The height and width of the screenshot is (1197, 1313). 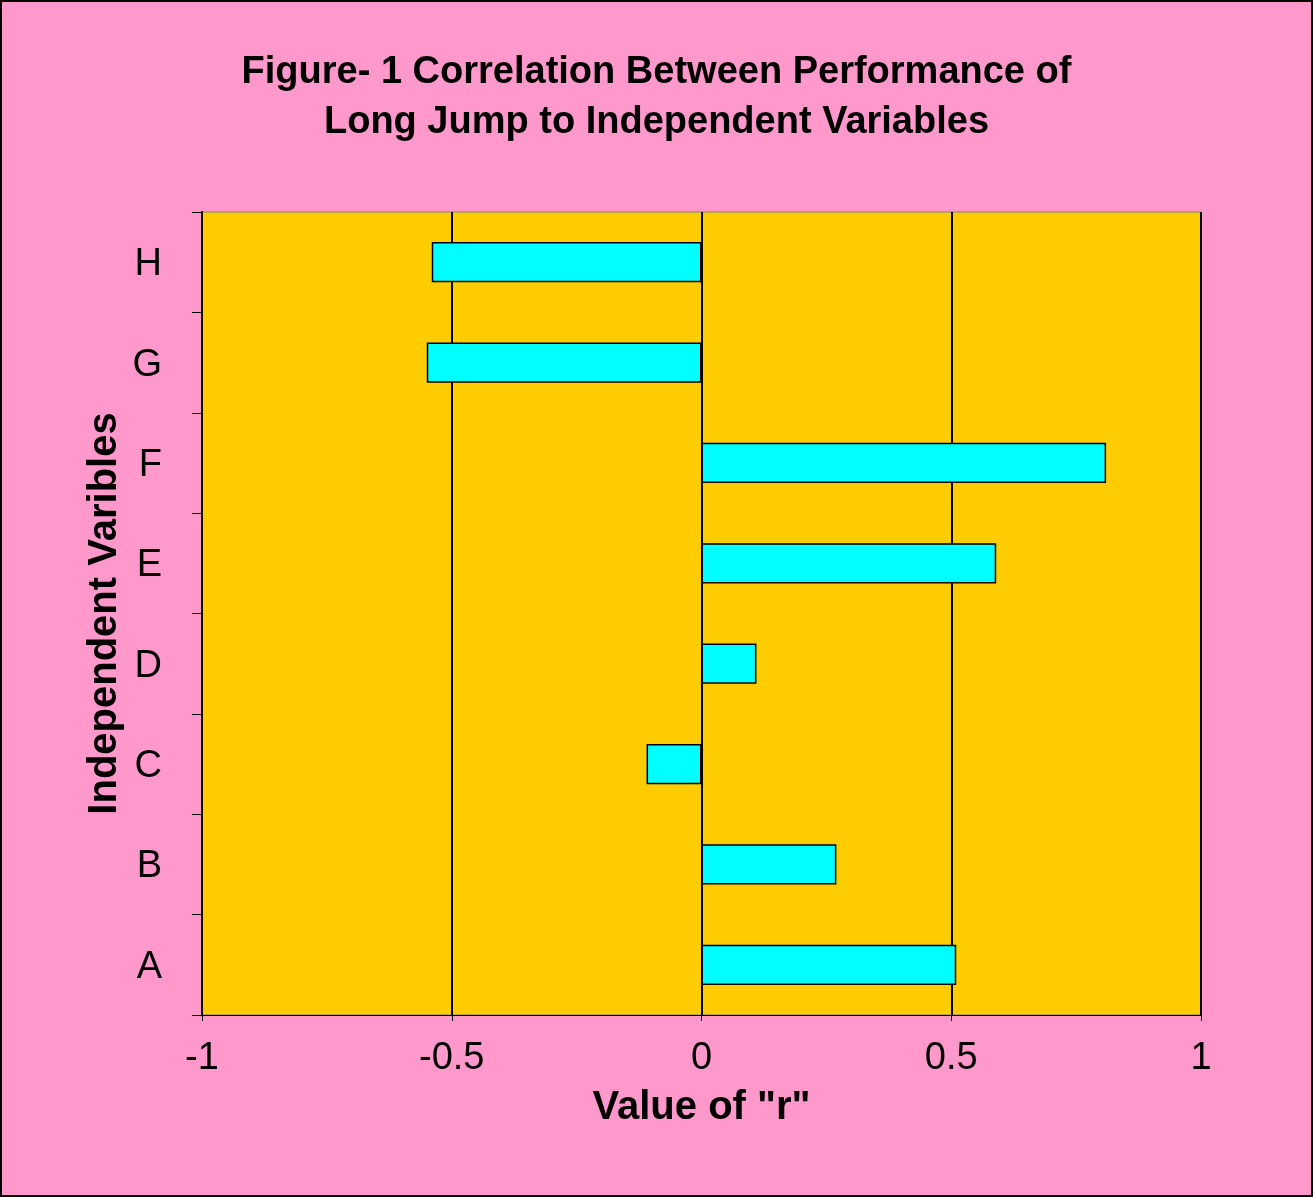 I want to click on x-tick-label: 1, so click(x=1201, y=1056).